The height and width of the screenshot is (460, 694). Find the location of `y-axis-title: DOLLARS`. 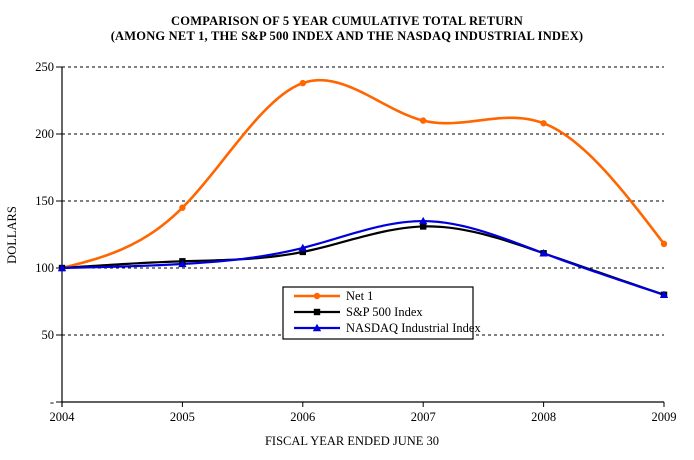

y-axis-title: DOLLARS is located at coordinates (12, 235).